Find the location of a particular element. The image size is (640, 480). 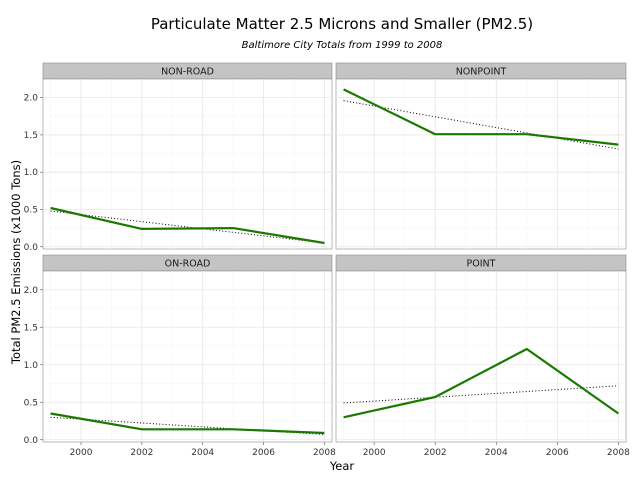

x-axis-label: Year is located at coordinates (342, 466).